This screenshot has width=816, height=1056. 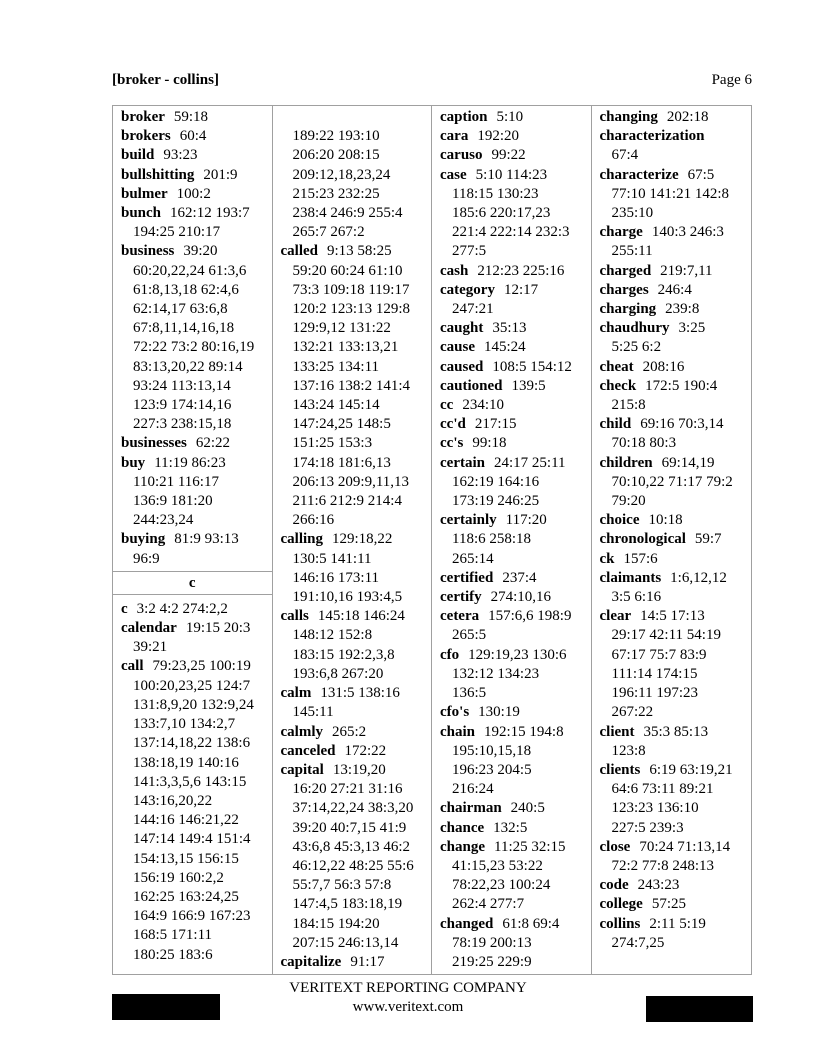 I want to click on page-line-refs: 129:19,23 130:6, so click(x=517, y=654).